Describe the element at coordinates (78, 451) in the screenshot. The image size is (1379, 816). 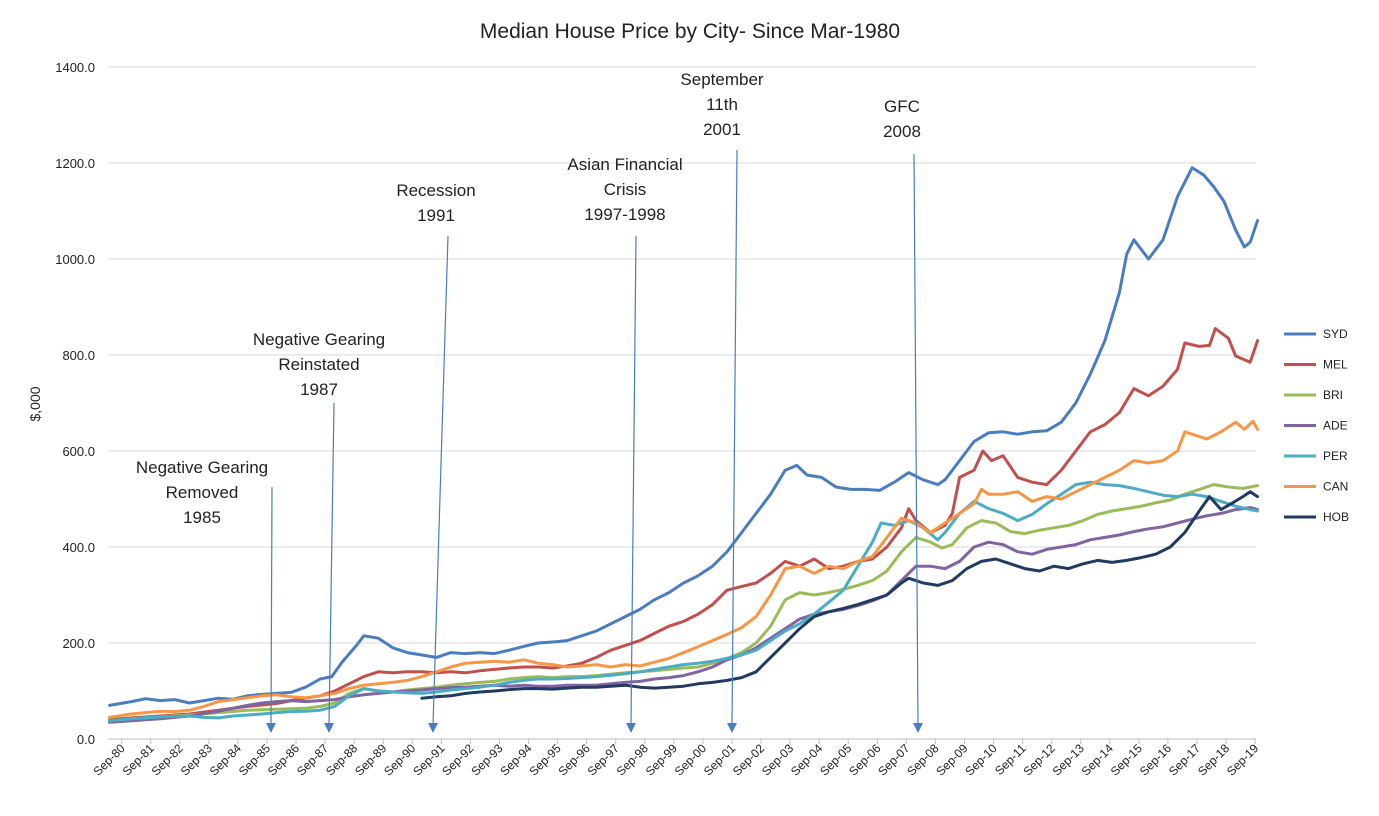
I see `y-tick-label: 600.0` at that location.